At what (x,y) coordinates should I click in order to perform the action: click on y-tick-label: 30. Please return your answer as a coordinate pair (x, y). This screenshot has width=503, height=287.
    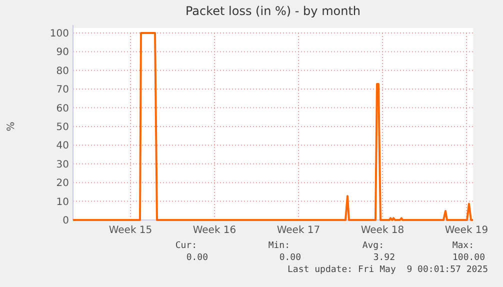
    Looking at the image, I should click on (62, 164).